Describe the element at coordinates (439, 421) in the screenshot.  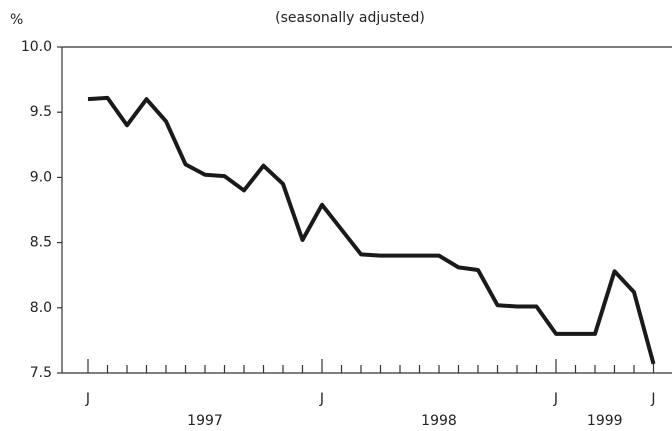
I see `year-label: 1998` at that location.